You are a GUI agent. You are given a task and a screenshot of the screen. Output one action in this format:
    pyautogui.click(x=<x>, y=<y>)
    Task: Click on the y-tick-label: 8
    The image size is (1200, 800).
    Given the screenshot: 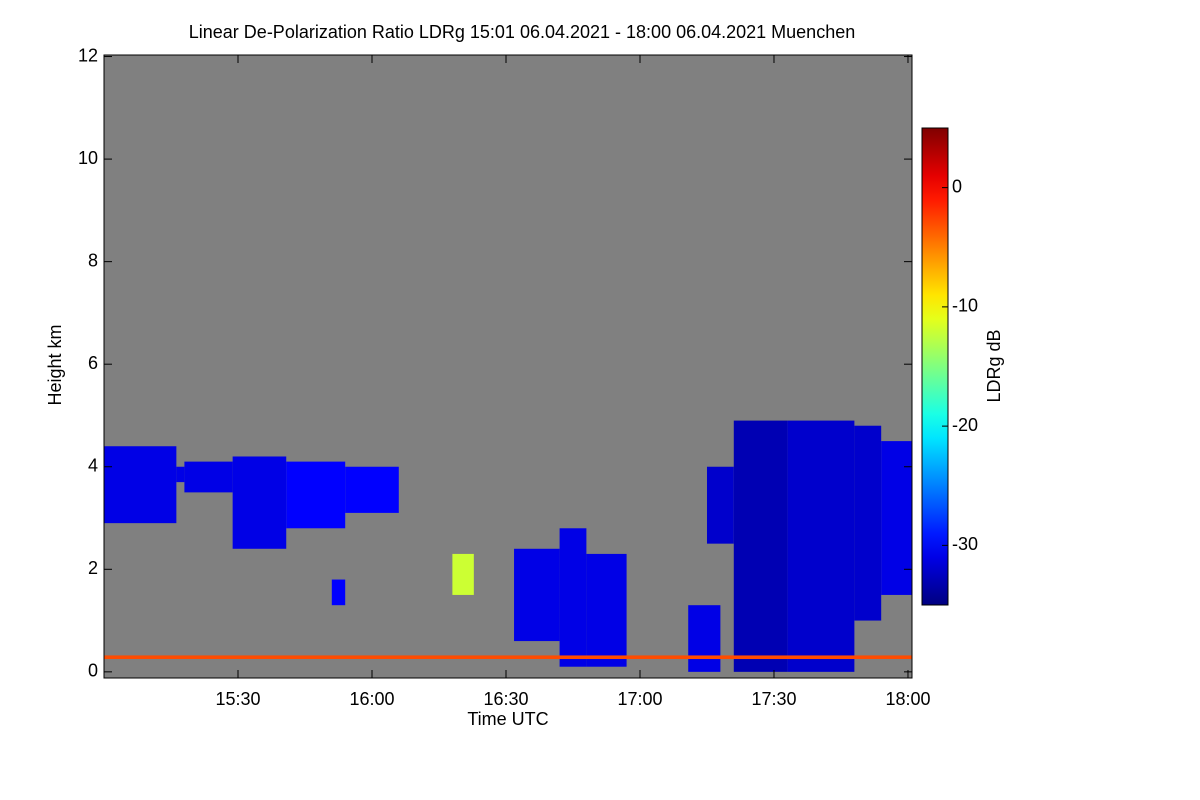 What is the action you would take?
    pyautogui.click(x=93, y=260)
    